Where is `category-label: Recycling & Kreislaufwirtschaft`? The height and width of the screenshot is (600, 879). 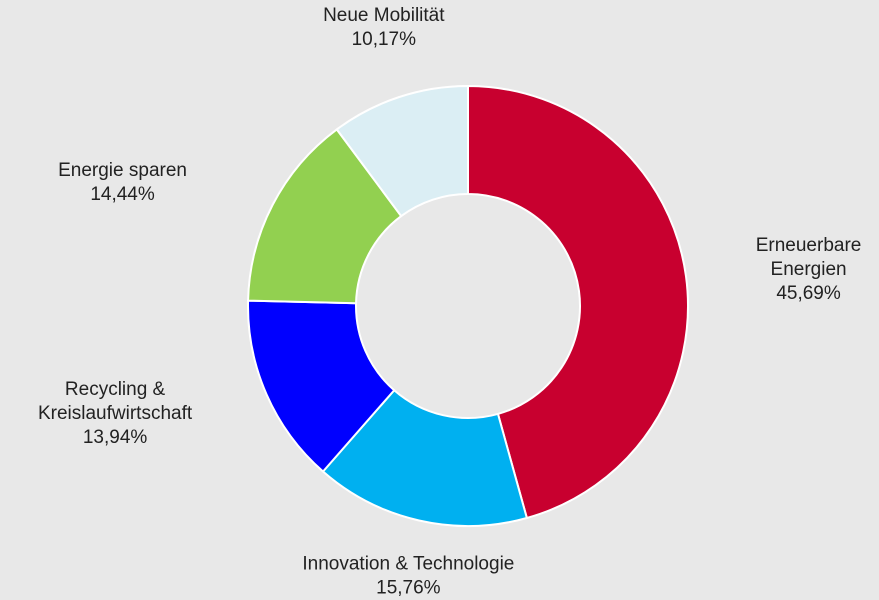 category-label: Recycling & Kreislaufwirtschaft is located at coordinates (115, 401).